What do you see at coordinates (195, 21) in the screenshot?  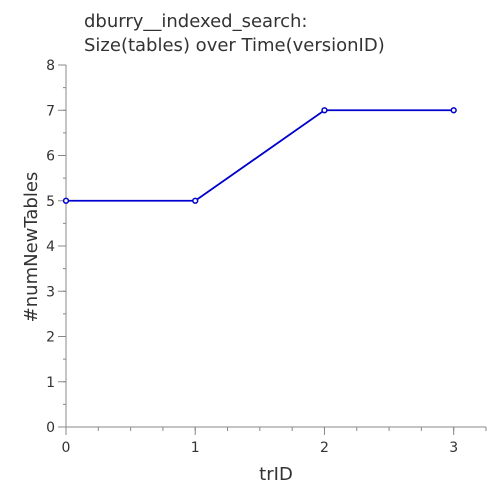 I see `chart-title-line-1: dburry__indexed_search:` at bounding box center [195, 21].